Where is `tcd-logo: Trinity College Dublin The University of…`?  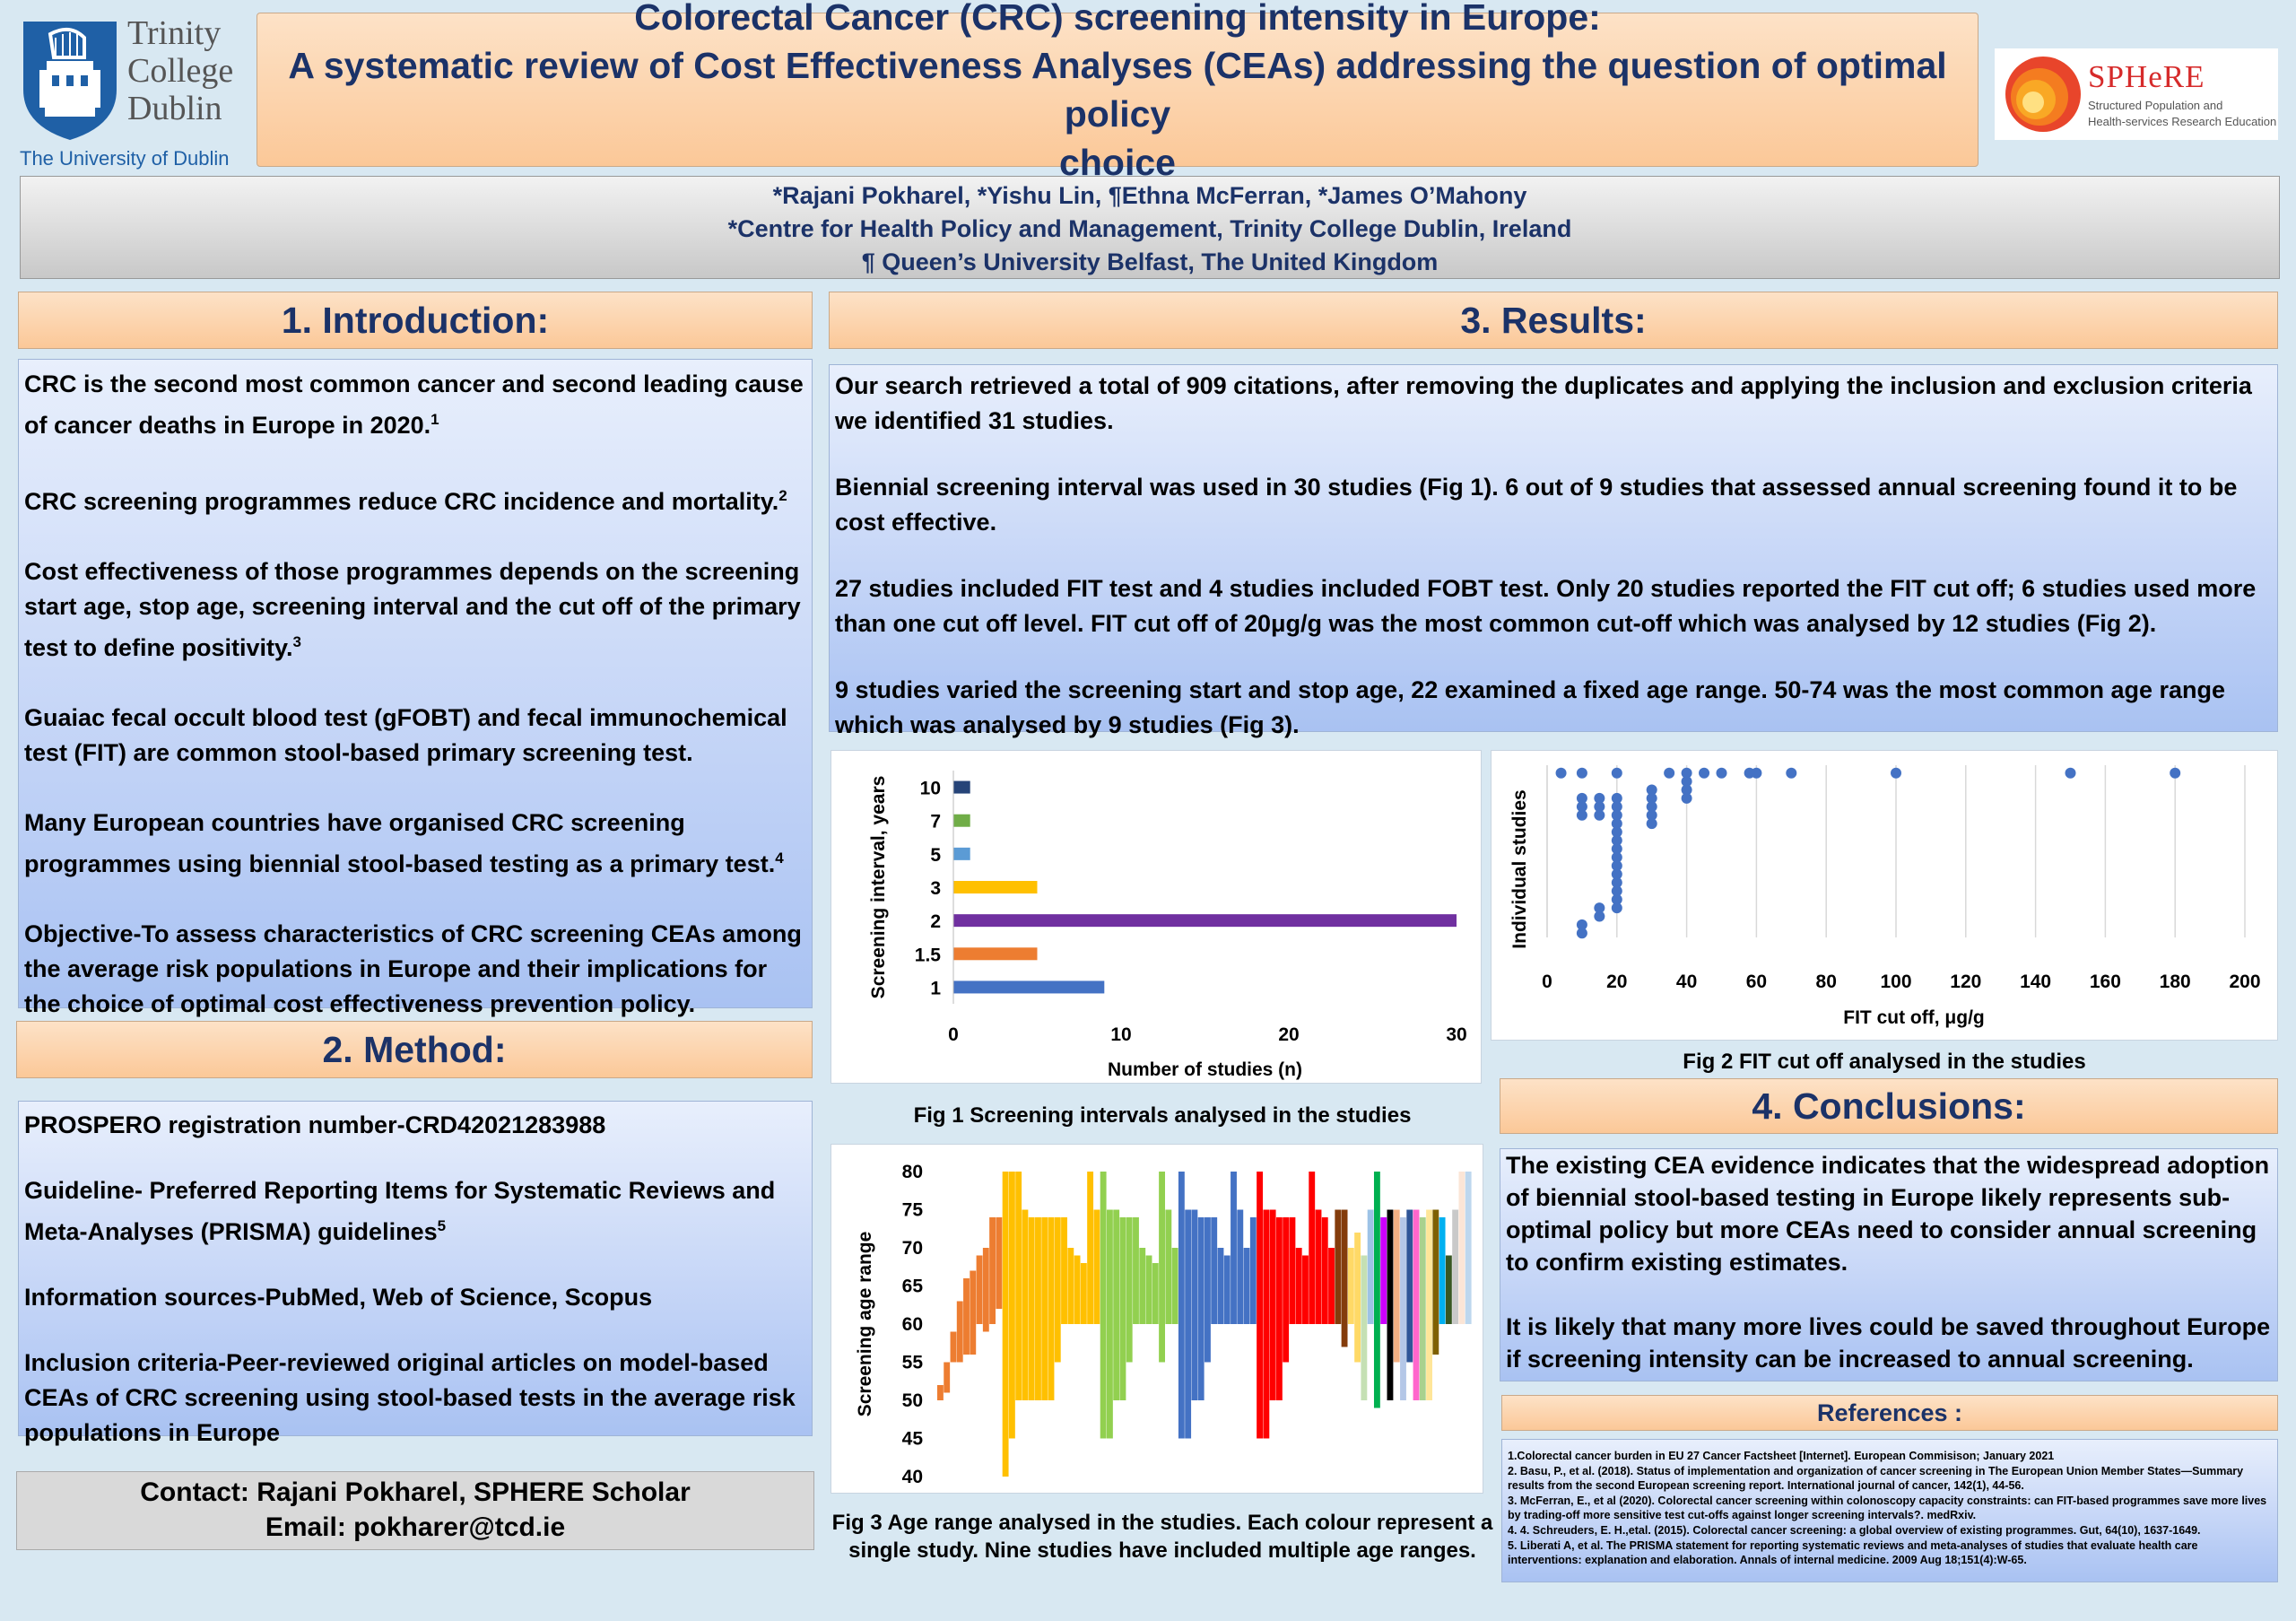 tcd-logo: Trinity College Dublin The University of… is located at coordinates (131, 95).